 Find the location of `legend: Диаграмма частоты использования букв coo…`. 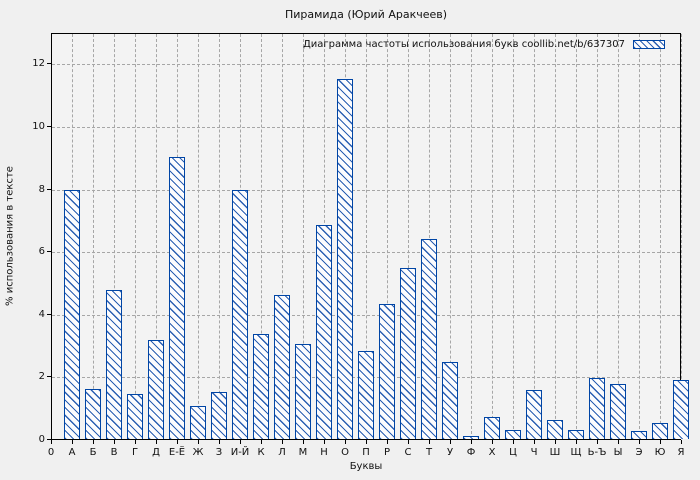

legend: Диаграмма частоты использования букв coo… is located at coordinates (484, 44).